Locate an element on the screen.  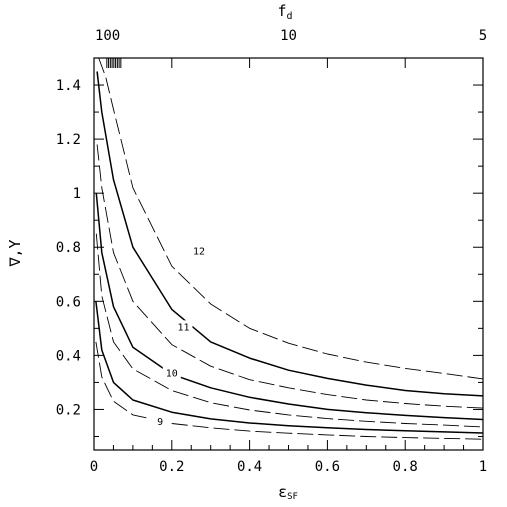
x-axis-label: εSF is located at coordinates (288, 492).